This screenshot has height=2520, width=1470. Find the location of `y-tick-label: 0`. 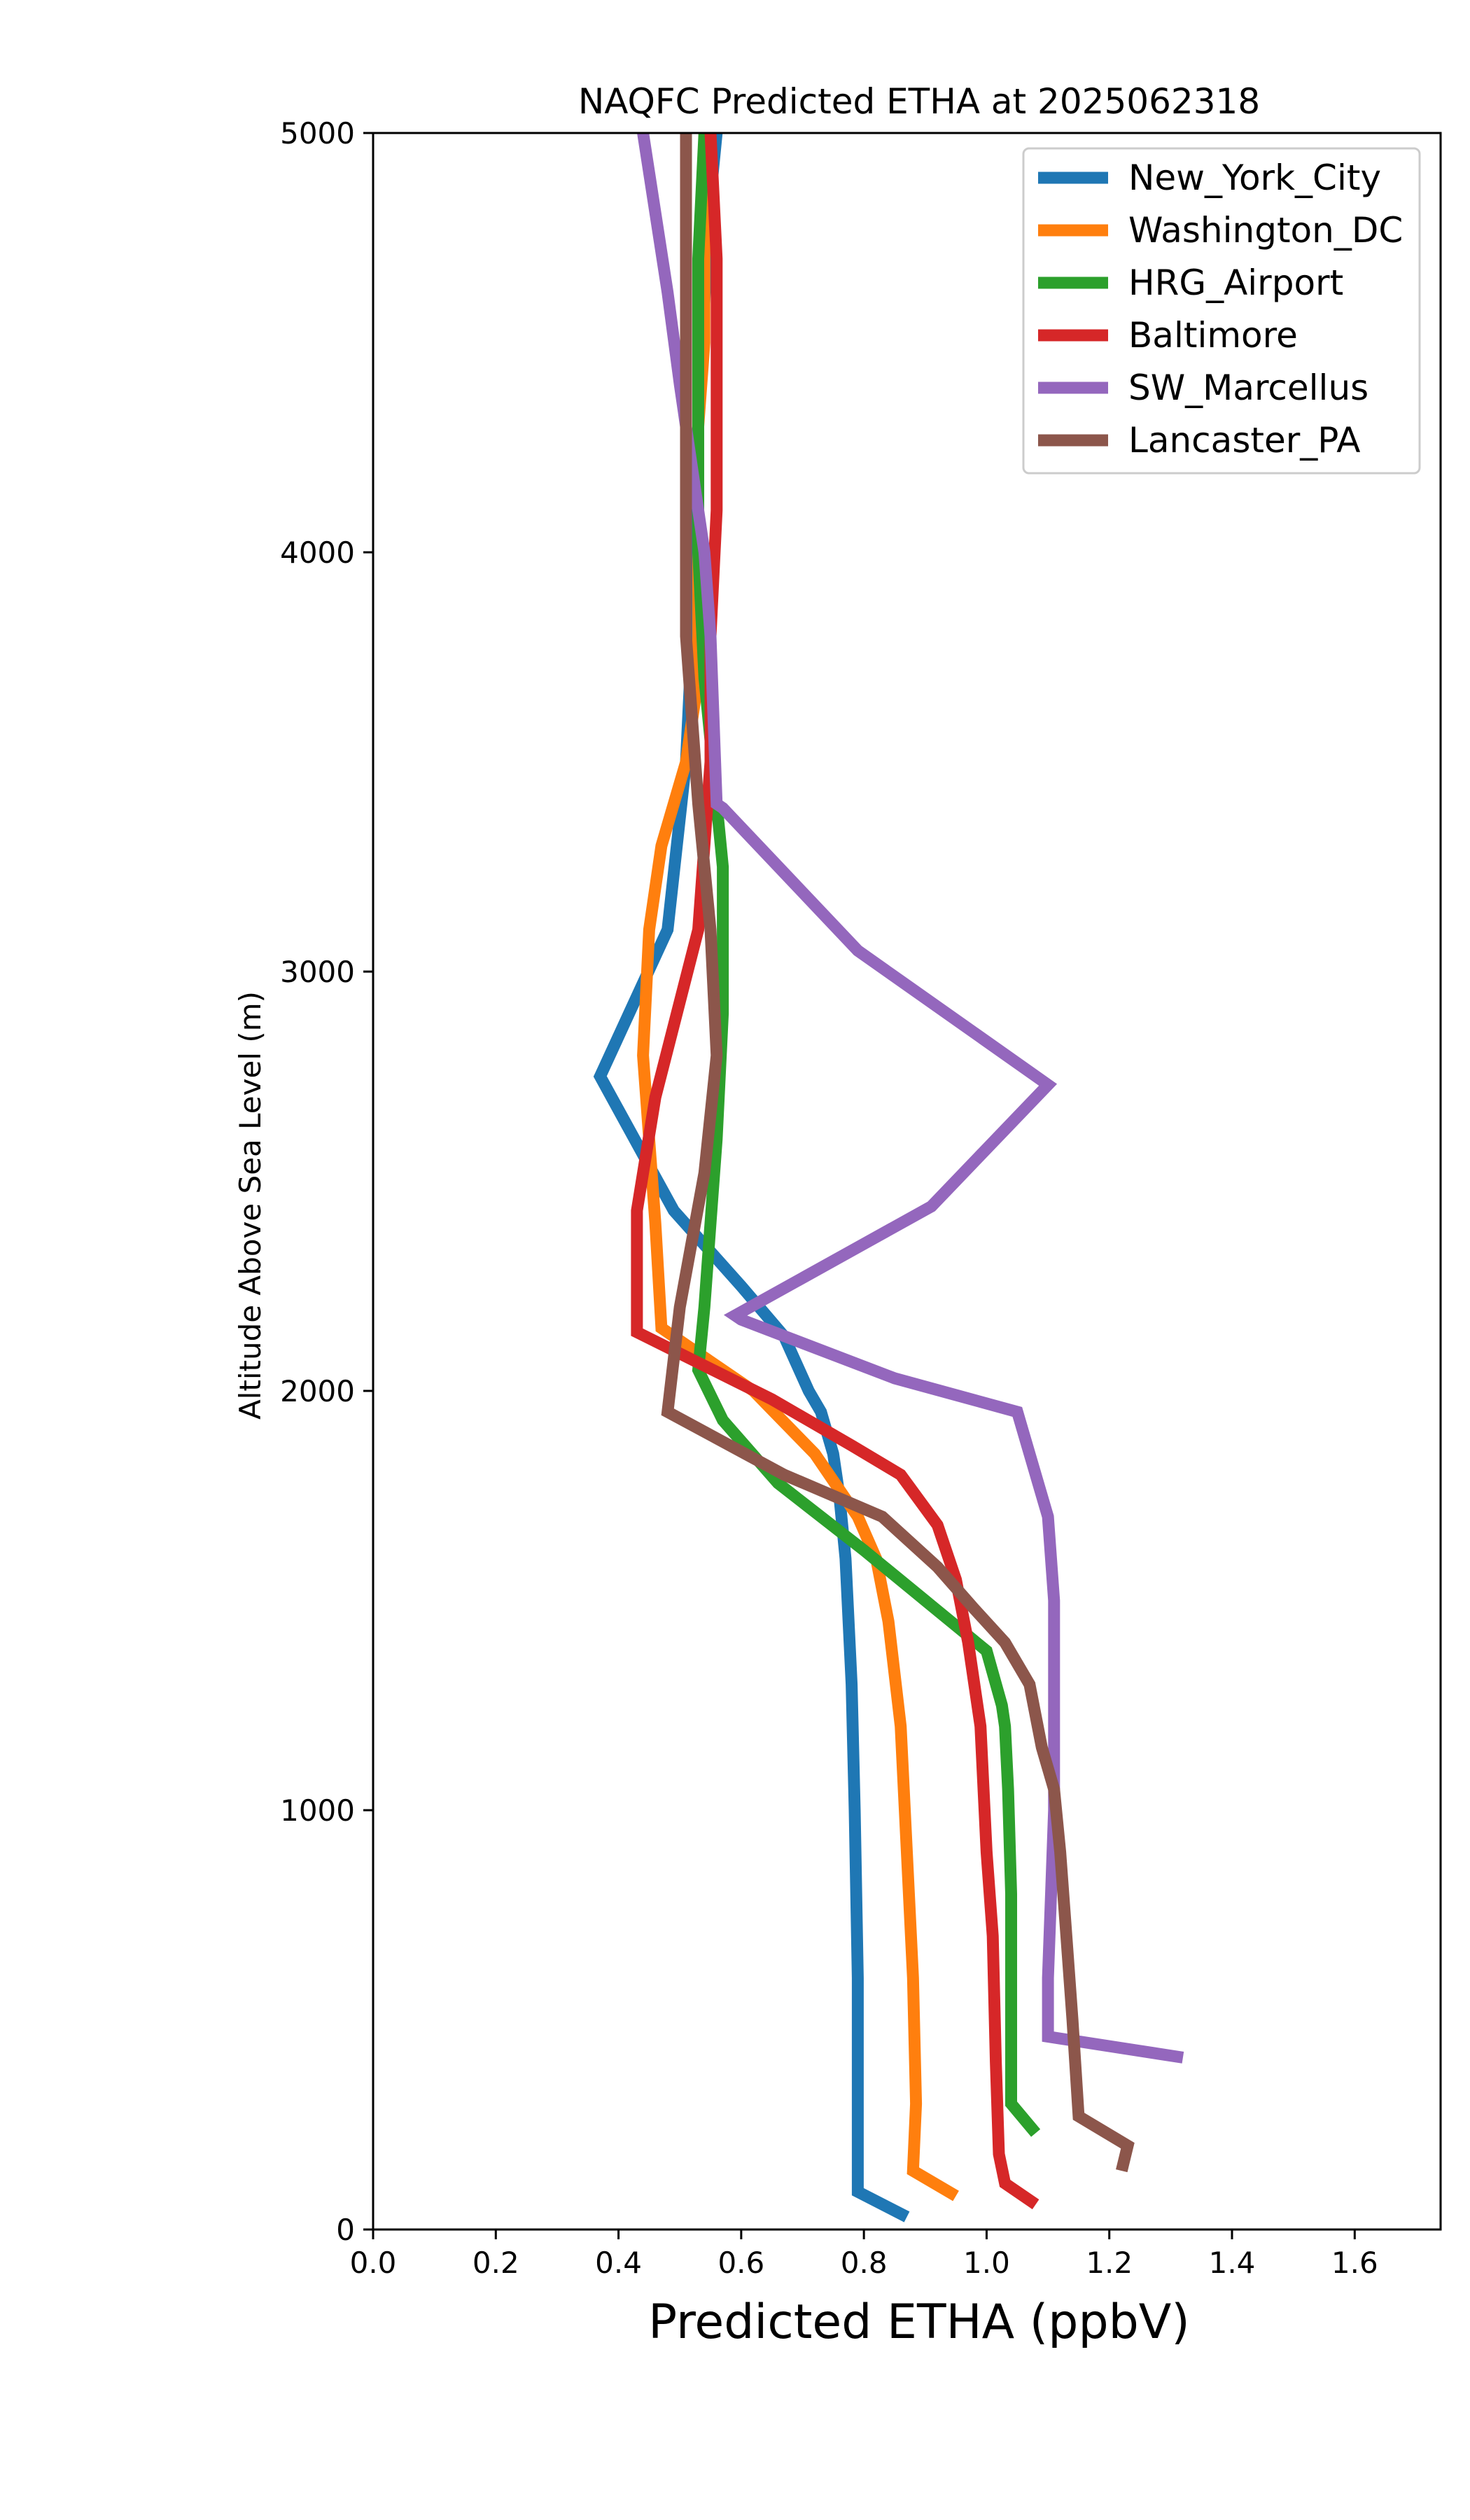

y-tick-label: 0 is located at coordinates (345, 2230).